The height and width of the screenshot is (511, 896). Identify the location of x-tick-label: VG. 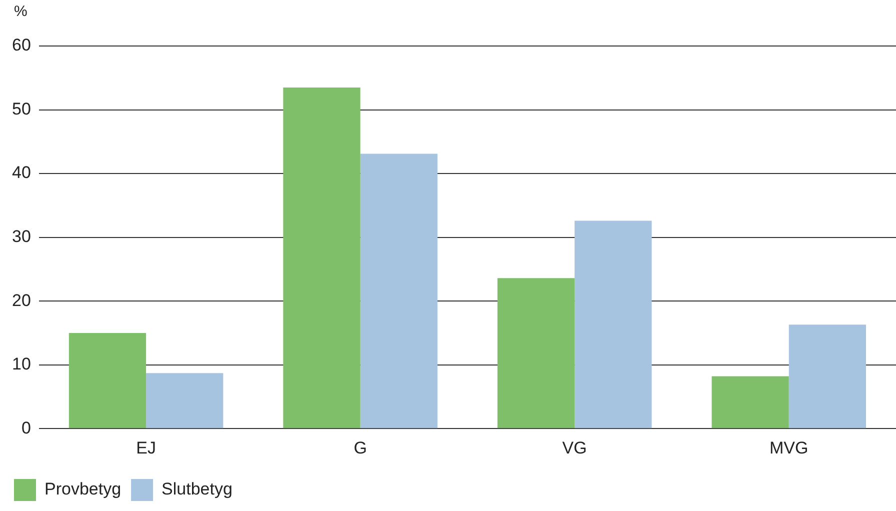
(574, 448).